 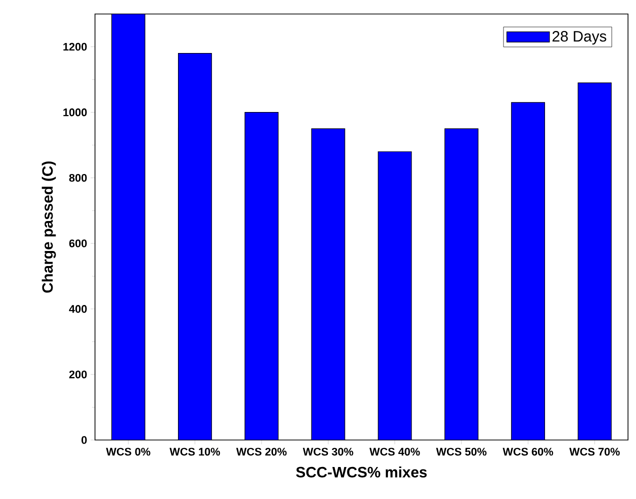 What do you see at coordinates (579, 37) in the screenshot?
I see `legend-label: 28 Days` at bounding box center [579, 37].